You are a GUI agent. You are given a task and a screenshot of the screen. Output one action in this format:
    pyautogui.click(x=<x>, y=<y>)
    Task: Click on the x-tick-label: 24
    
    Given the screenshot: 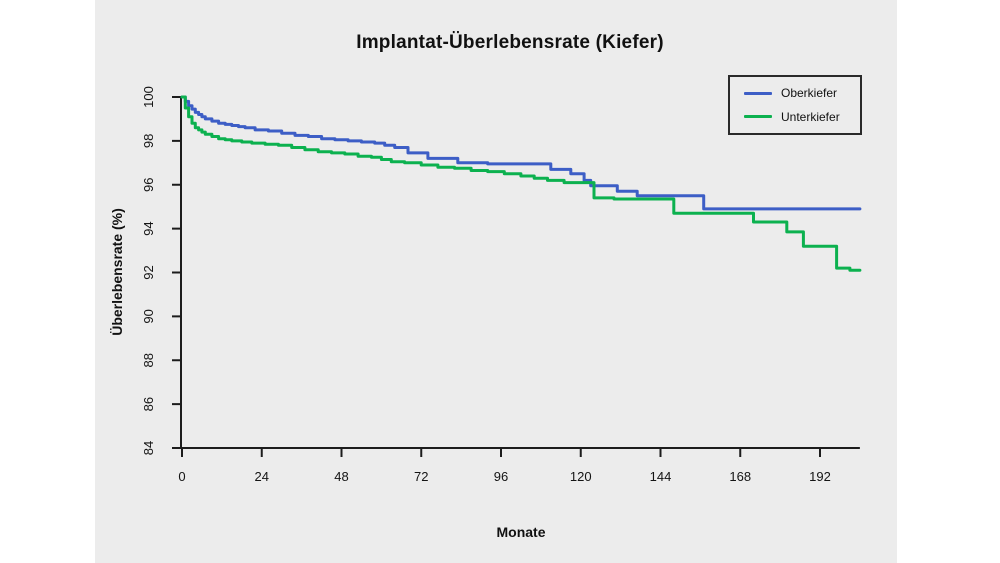 What is the action you would take?
    pyautogui.click(x=262, y=476)
    